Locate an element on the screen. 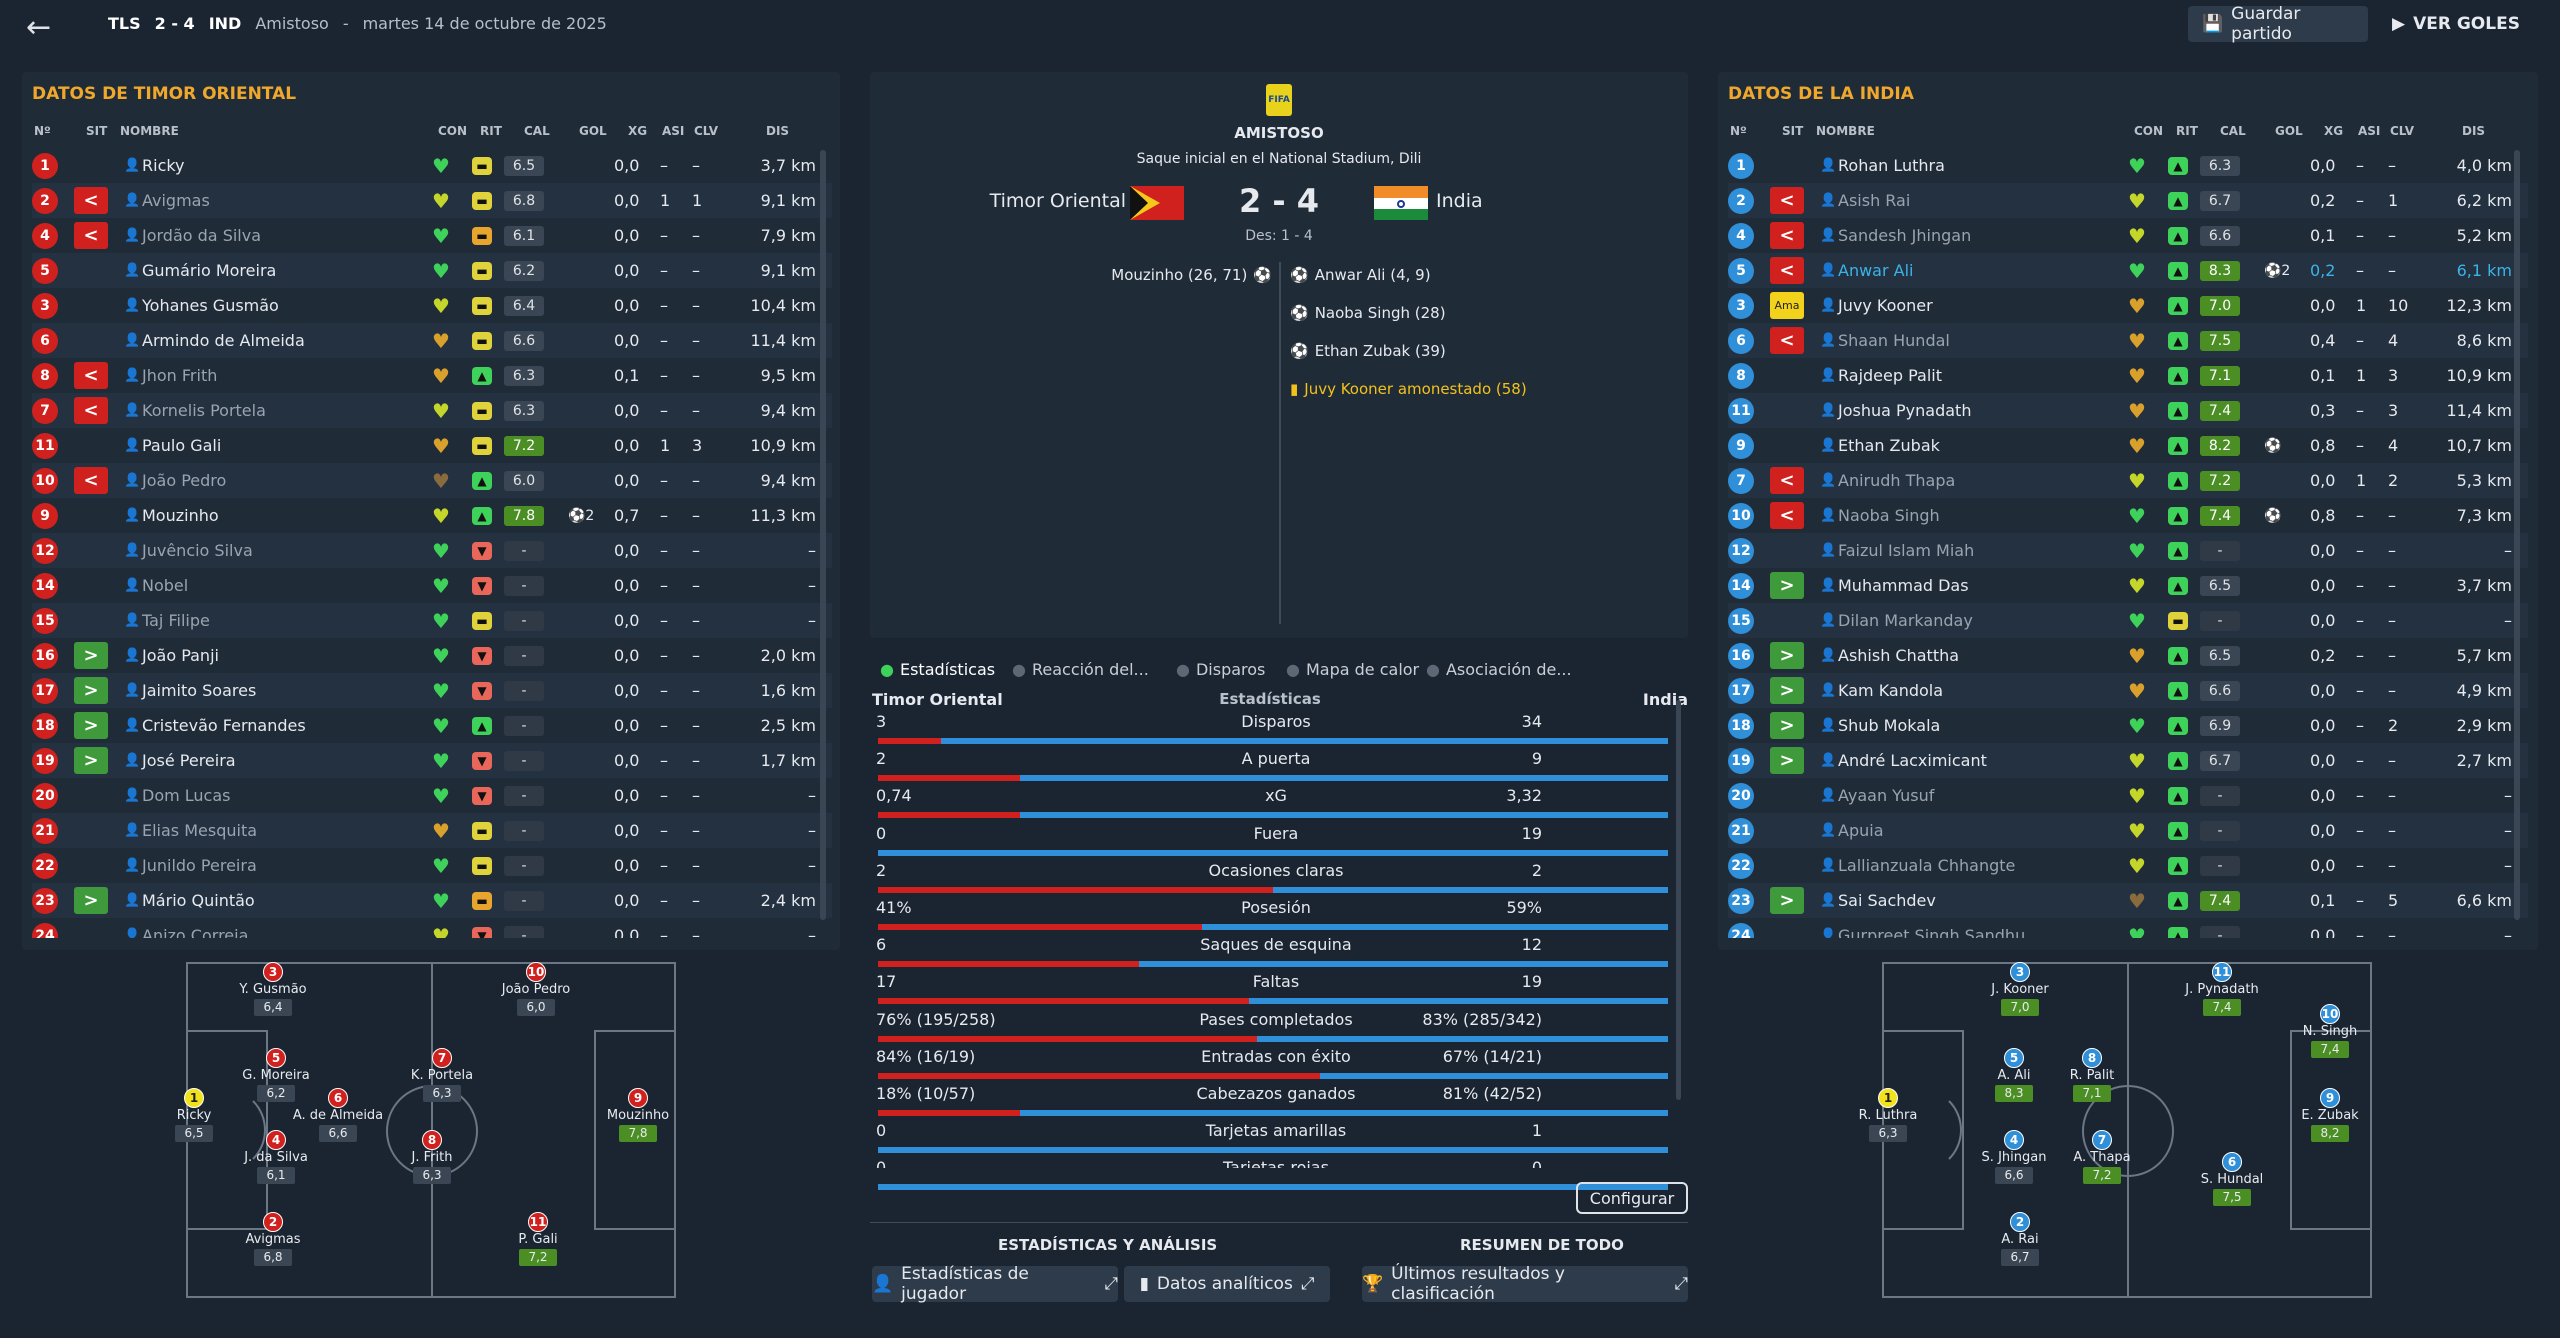  player-row: 23 > 👤 Mário Quintão ♥ ▬ - 0,0 – – 2,4 km is located at coordinates (432, 900).